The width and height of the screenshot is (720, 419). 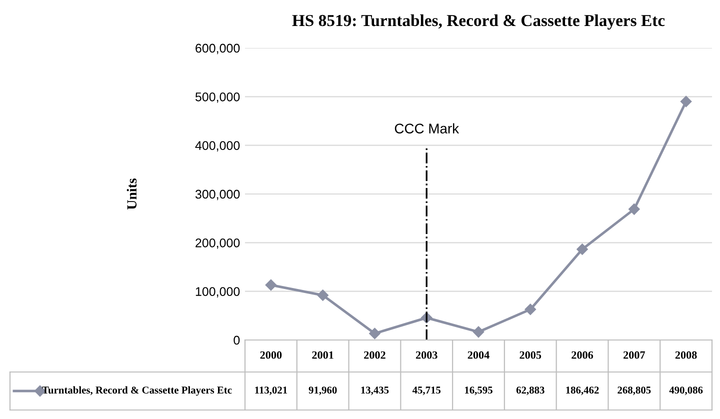 I want to click on x-tick-label: 2007, so click(x=635, y=355).